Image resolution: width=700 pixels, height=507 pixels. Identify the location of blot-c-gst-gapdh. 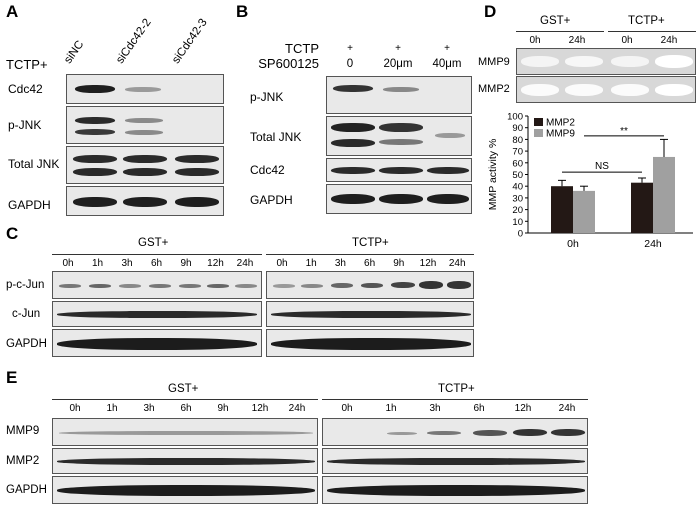
(157, 343).